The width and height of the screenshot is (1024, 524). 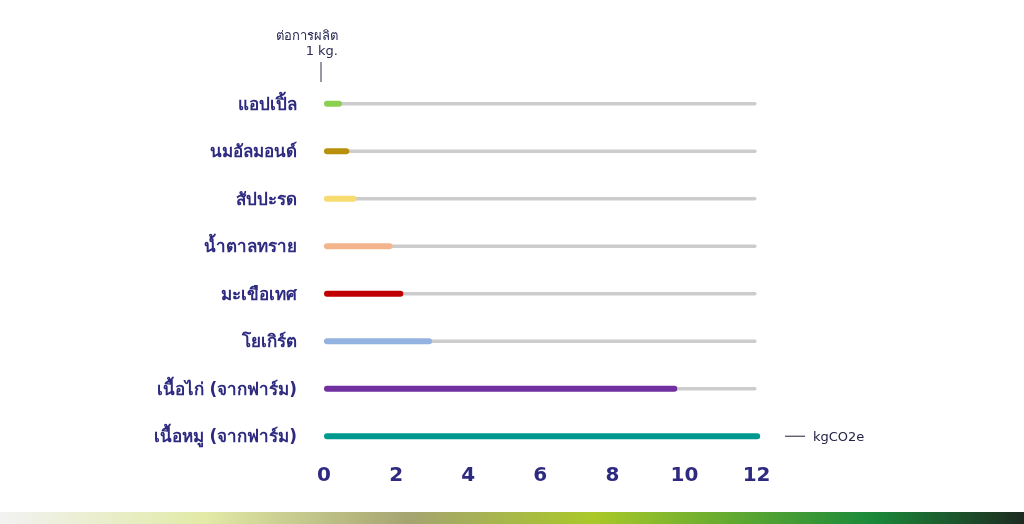 I want to click on text: ต่อการผลิต 1 kg., so click(x=307, y=43).